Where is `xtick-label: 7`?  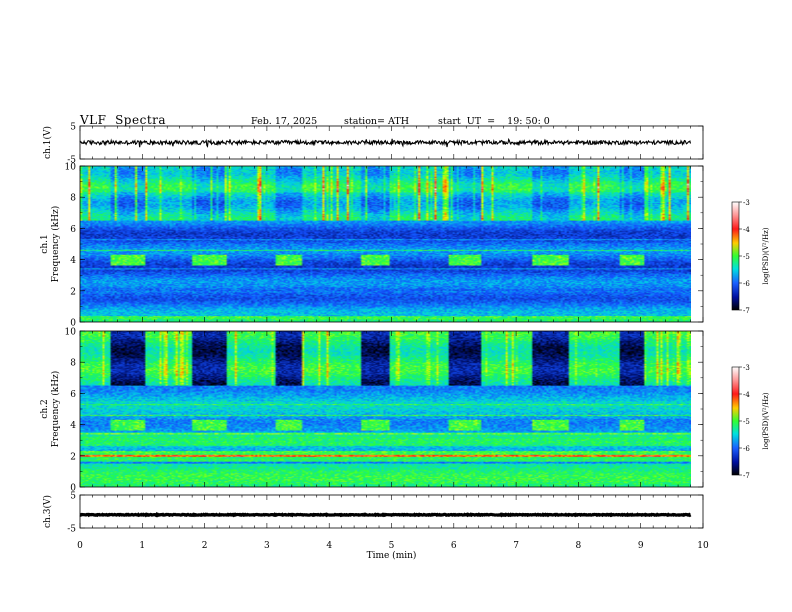 xtick-label: 7 is located at coordinates (516, 546).